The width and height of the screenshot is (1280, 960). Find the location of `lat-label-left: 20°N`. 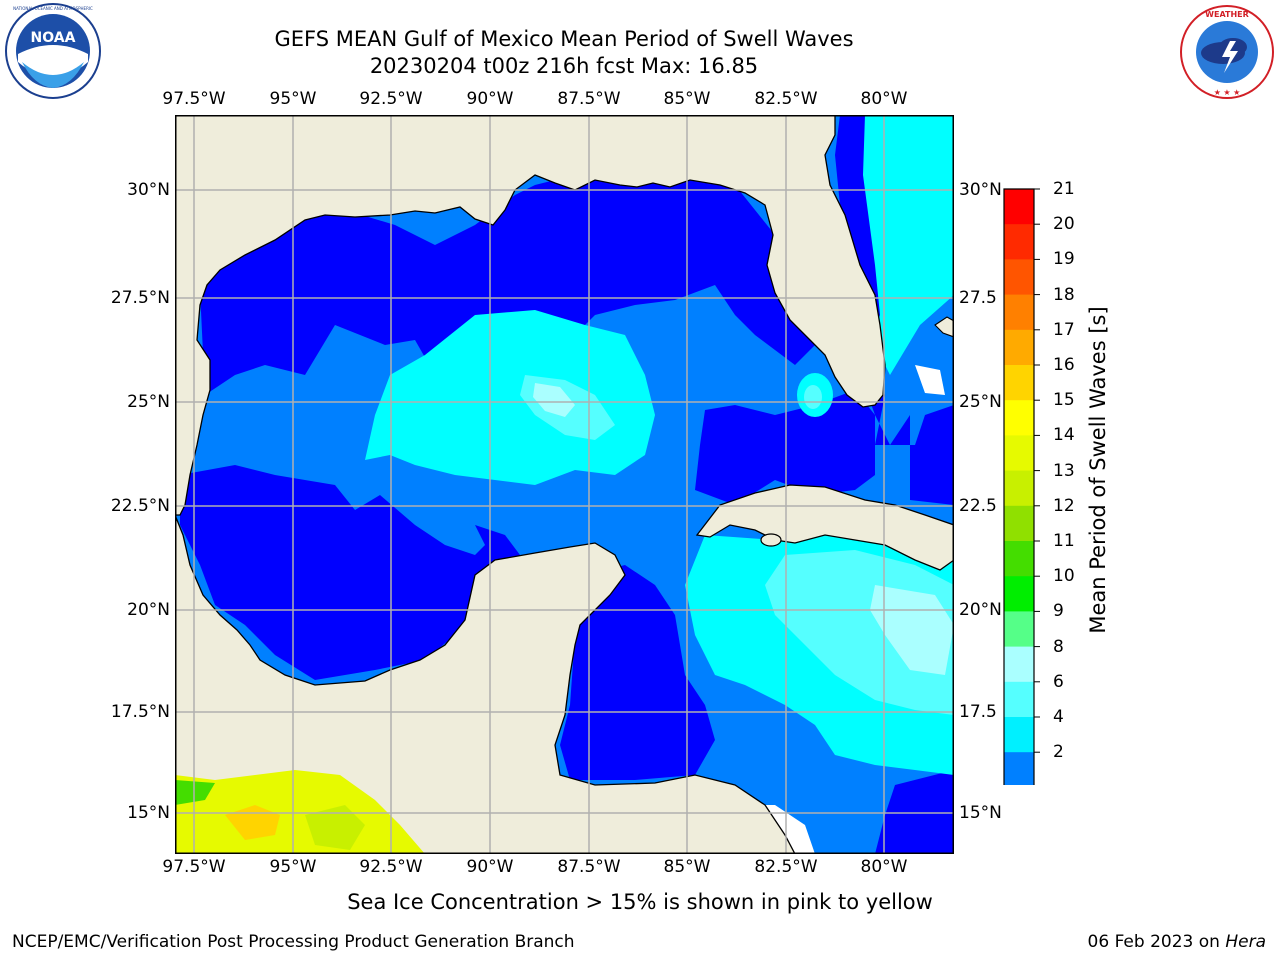

lat-label-left: 20°N is located at coordinates (148, 610).